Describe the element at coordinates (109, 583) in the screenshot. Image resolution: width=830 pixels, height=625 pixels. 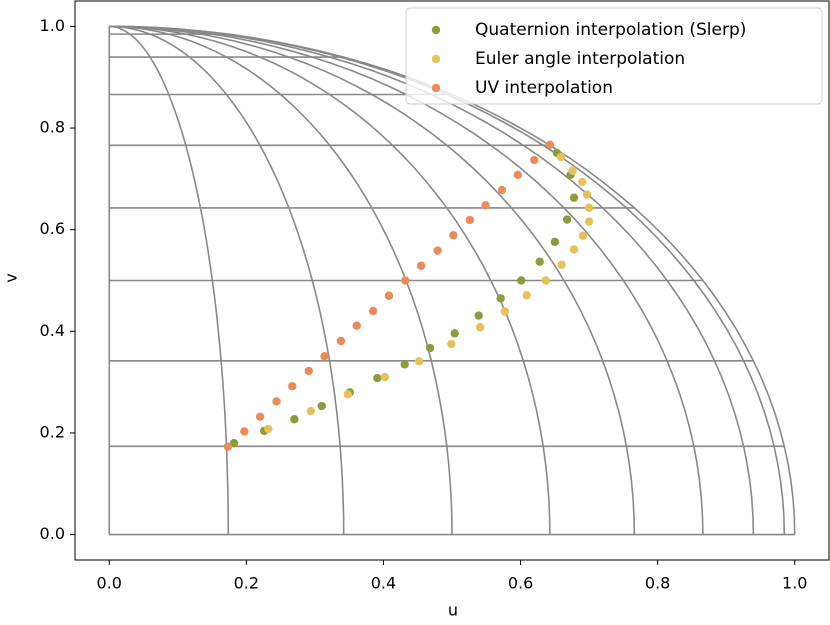
I see `x-tick-label: 0.0` at that location.